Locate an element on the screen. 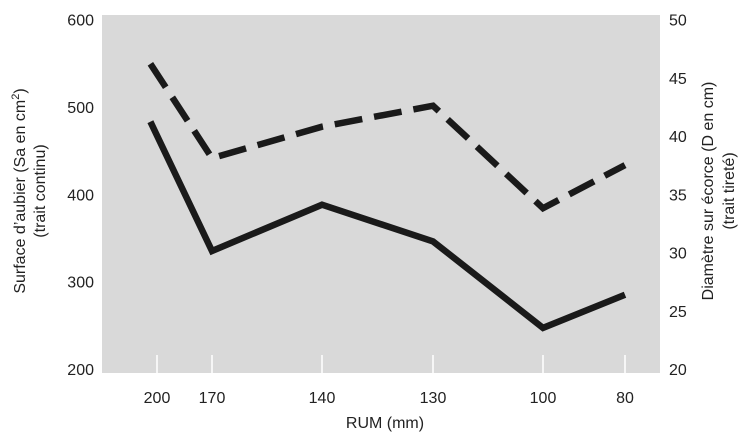 The image size is (739, 433). right-y-tick-label: 20 is located at coordinates (678, 370).